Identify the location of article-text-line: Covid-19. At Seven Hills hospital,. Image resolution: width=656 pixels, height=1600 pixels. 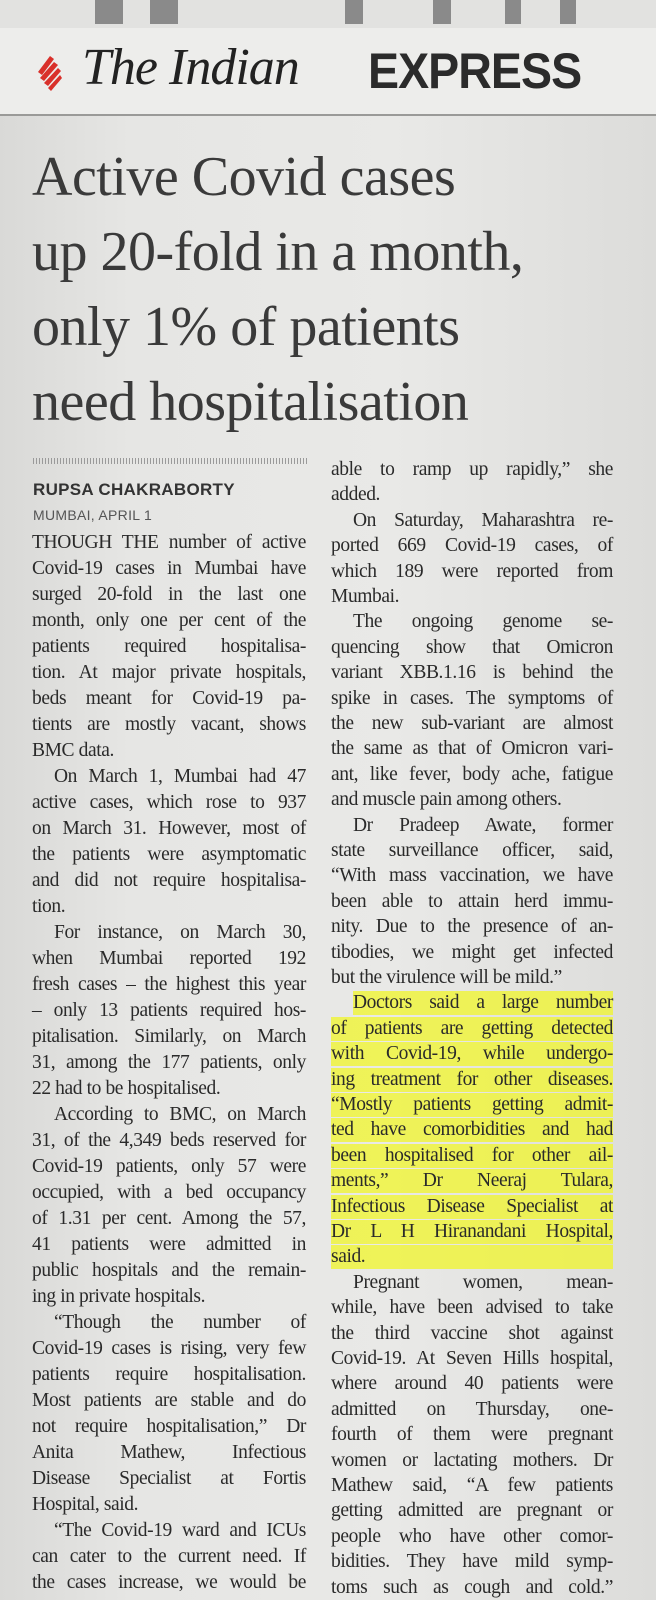
(472, 1358).